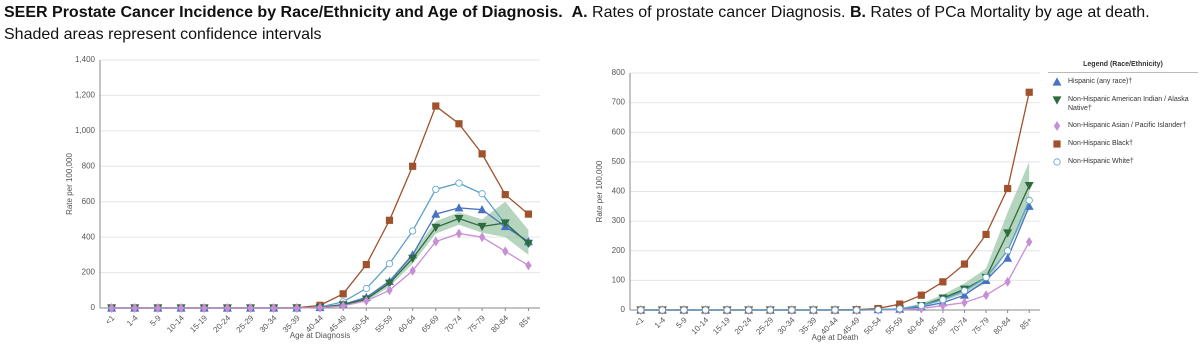 The width and height of the screenshot is (1200, 345). I want to click on part-b-label: B., so click(857, 12).